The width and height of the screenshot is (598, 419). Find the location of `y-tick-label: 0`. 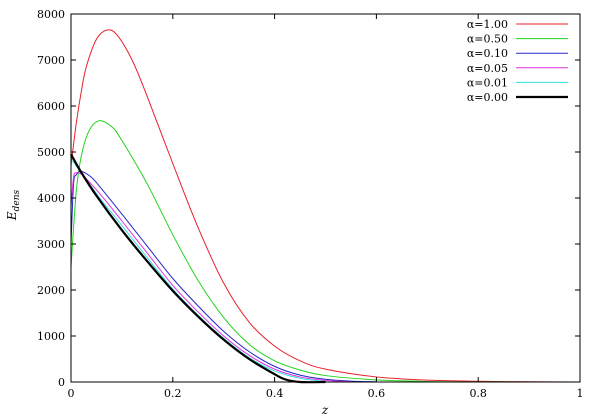

y-tick-label: 0 is located at coordinates (61, 382).